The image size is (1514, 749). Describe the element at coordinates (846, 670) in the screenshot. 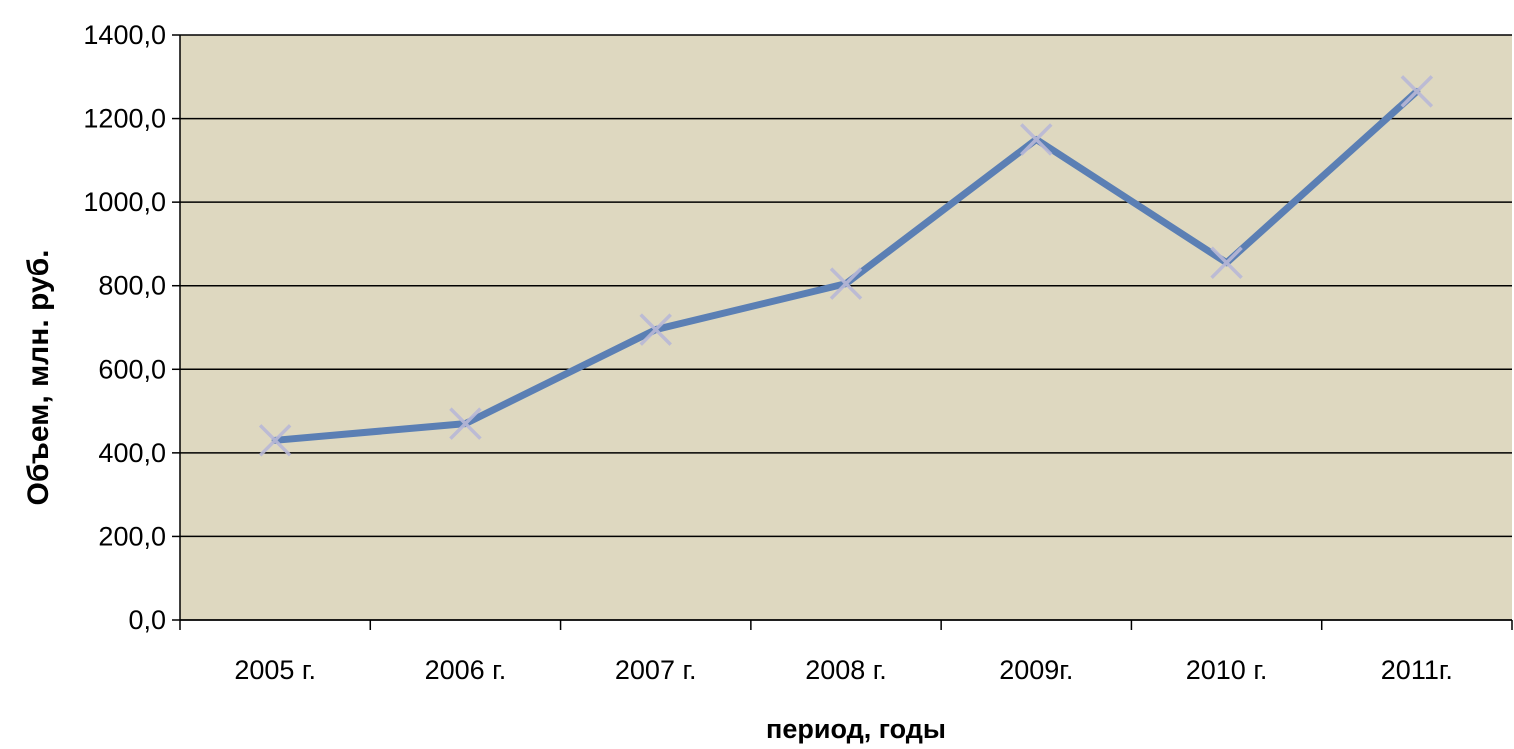

I see `x-tick-label: 2008 г.` at that location.